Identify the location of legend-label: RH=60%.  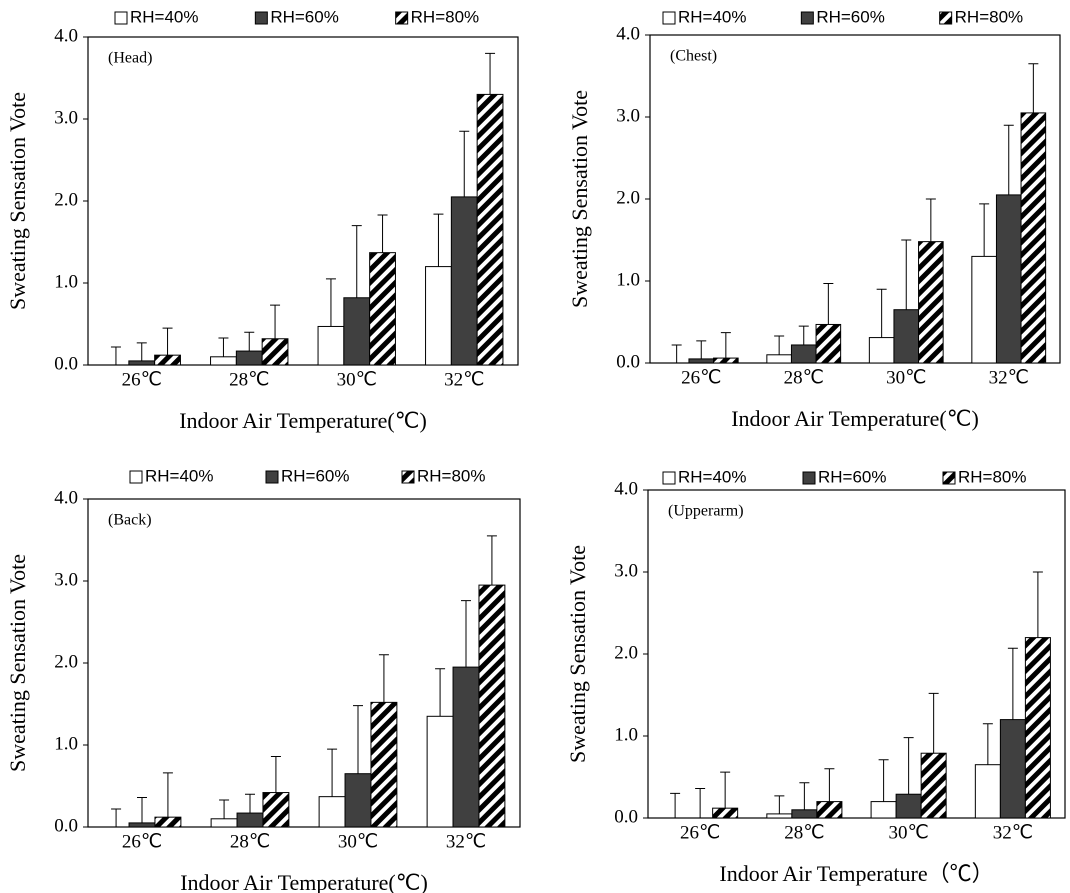
(850, 16).